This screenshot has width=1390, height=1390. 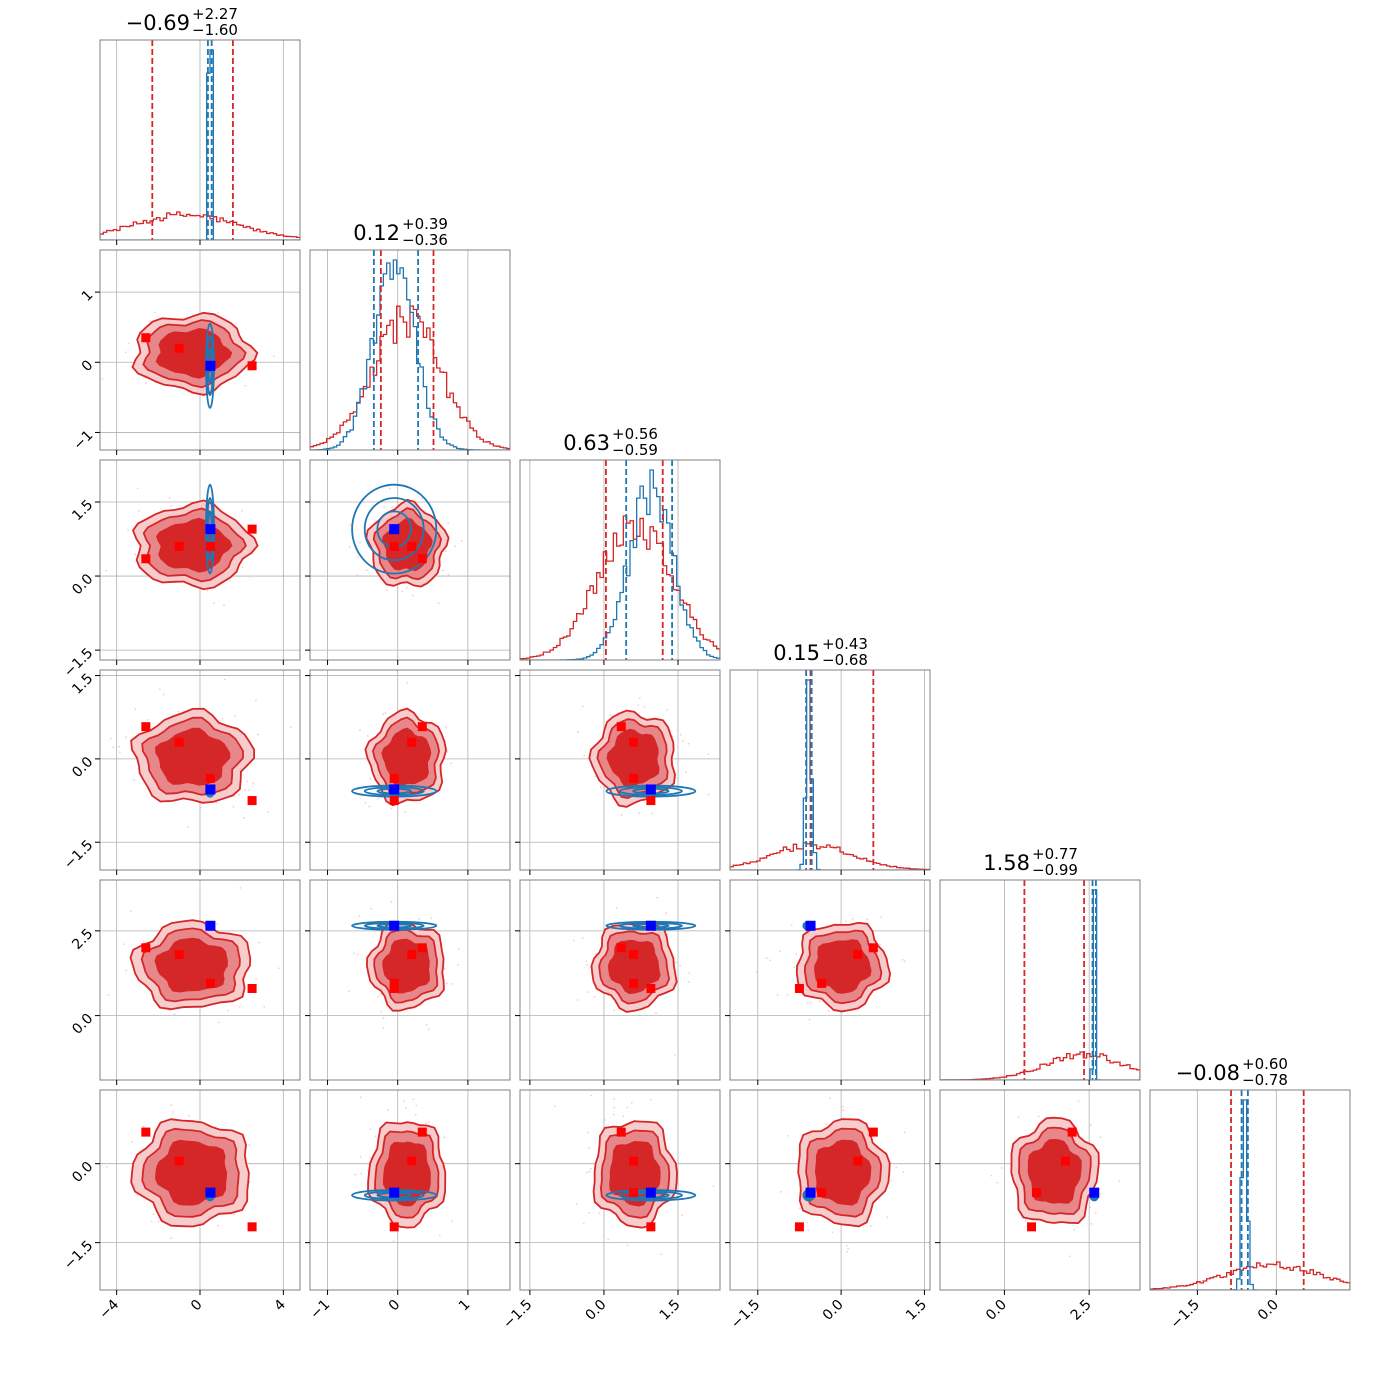 I want to click on y-tick-label: −1.5, so click(x=78, y=662).